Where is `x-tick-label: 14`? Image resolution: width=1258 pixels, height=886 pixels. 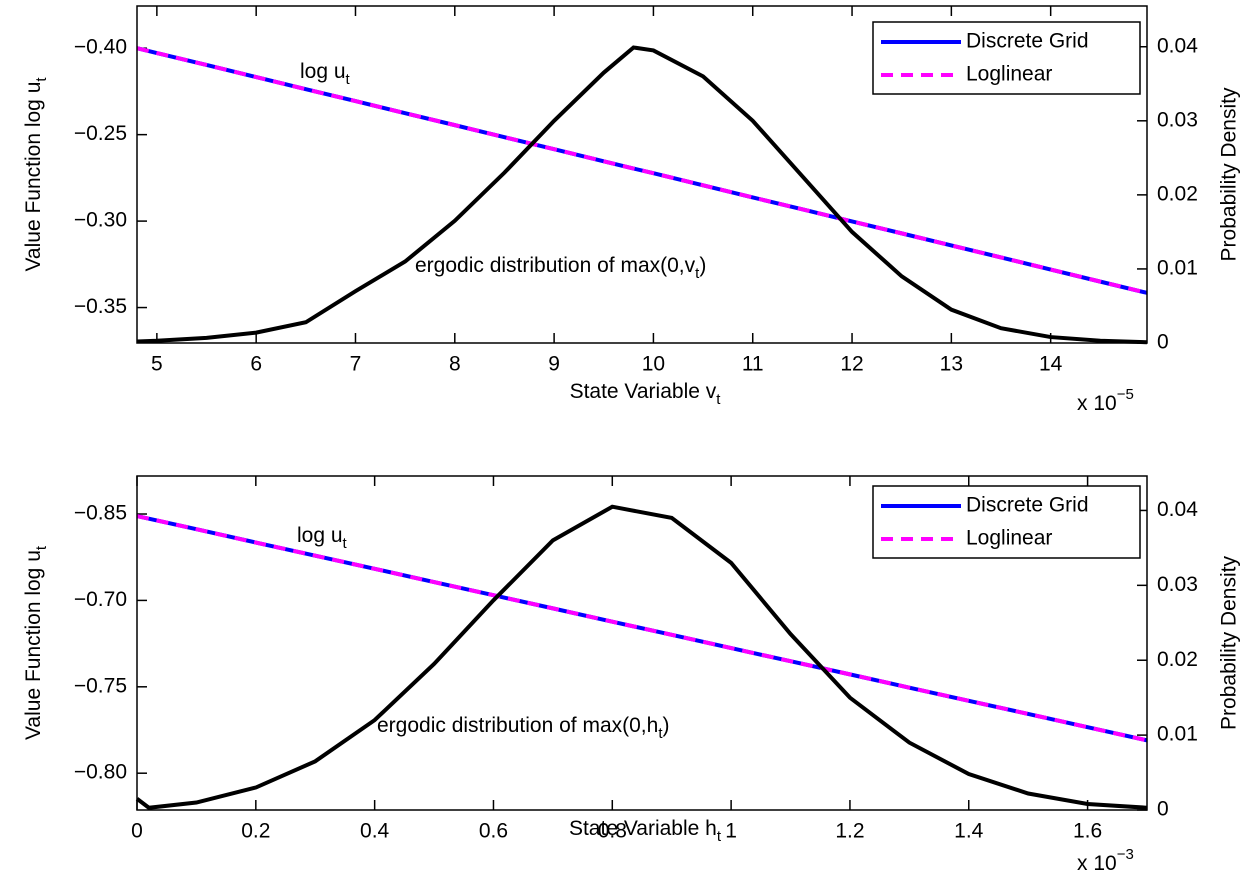
x-tick-label: 14 is located at coordinates (1051, 364).